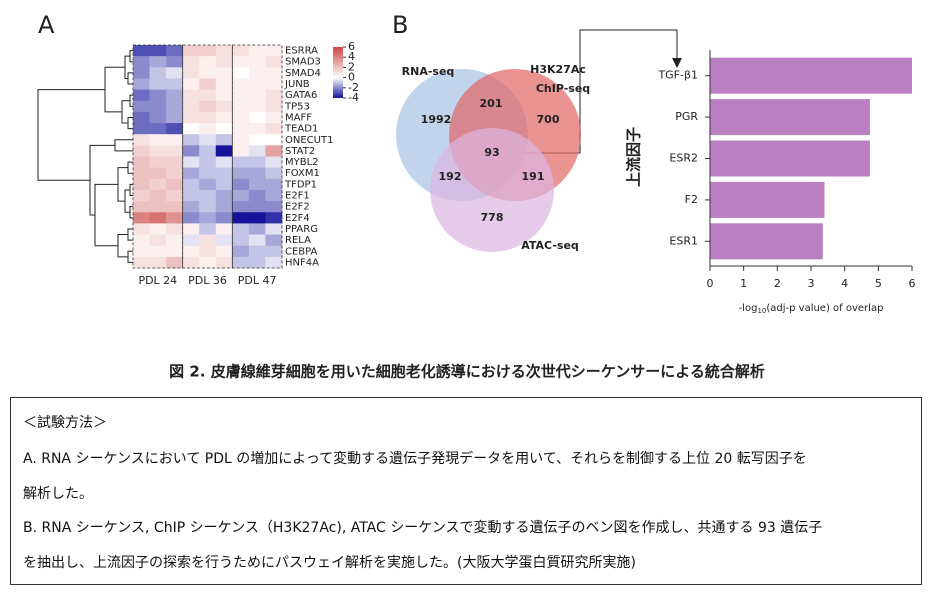 The height and width of the screenshot is (593, 934). Describe the element at coordinates (303, 62) in the screenshot. I see `row-label: SMAD3` at that location.